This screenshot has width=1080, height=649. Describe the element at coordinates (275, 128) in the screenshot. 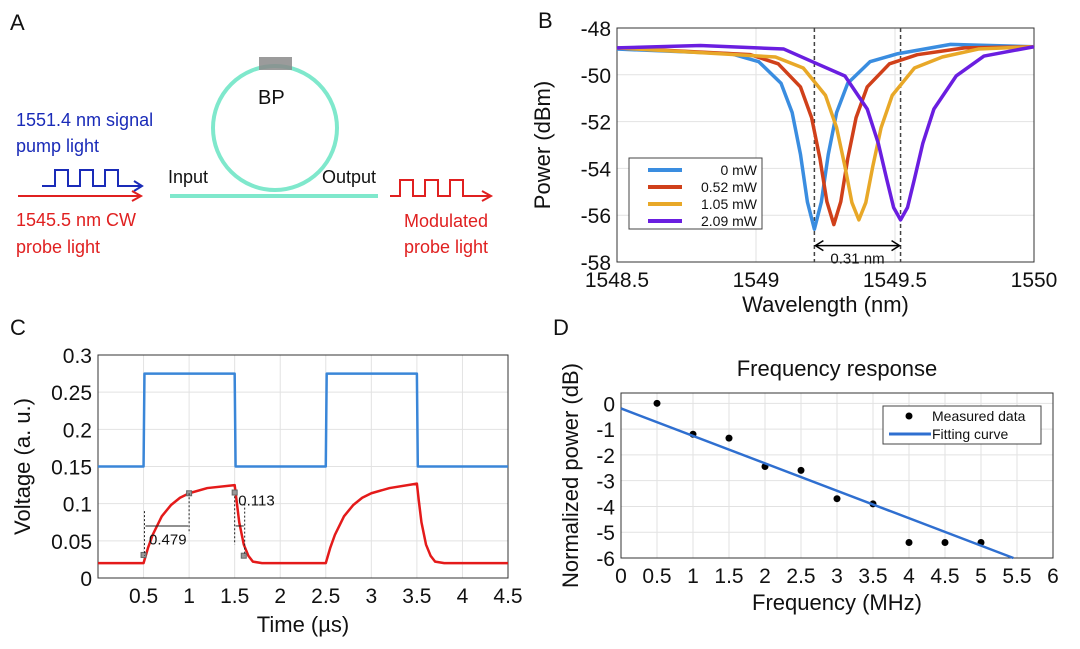

I see `microring` at that location.